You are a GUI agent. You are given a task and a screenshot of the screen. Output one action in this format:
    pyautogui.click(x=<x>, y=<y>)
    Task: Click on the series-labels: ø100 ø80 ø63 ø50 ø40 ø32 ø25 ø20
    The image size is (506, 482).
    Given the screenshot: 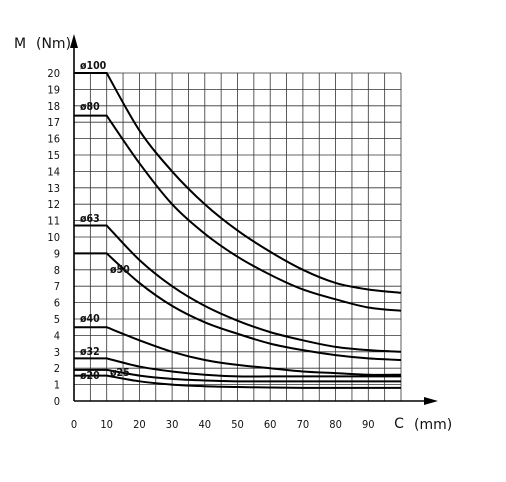 What is the action you would take?
    pyautogui.click(x=105, y=221)
    